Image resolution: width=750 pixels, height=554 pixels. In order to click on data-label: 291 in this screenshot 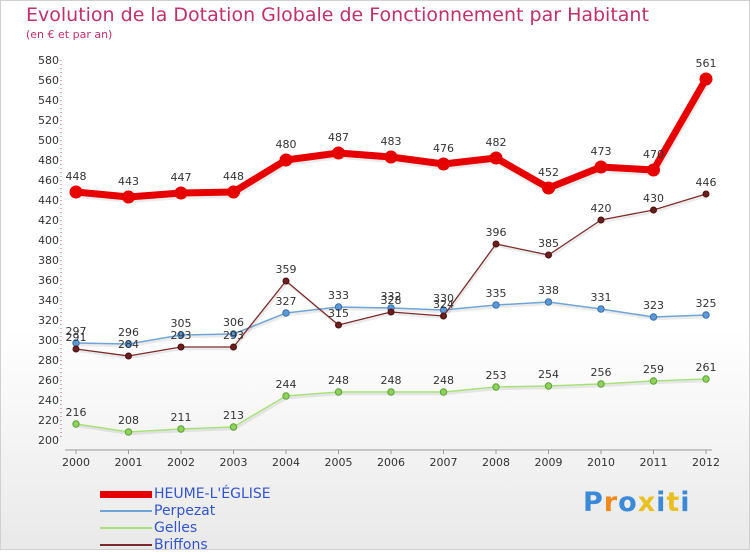, I will do `click(76, 337)`.